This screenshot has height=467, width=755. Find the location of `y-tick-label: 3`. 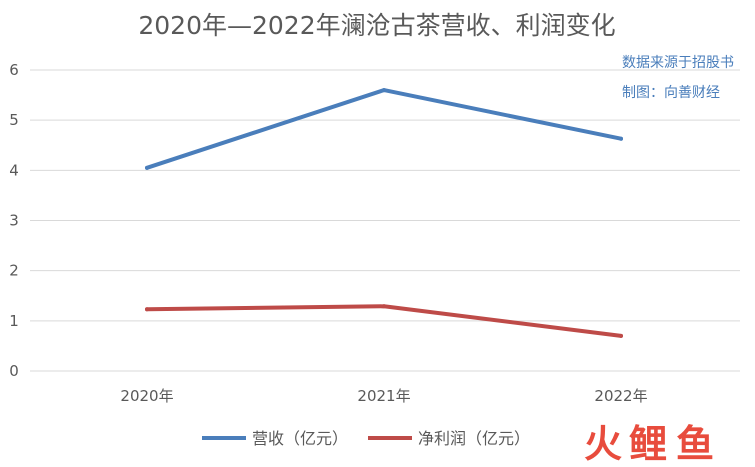

y-tick-label: 3 is located at coordinates (14, 221).